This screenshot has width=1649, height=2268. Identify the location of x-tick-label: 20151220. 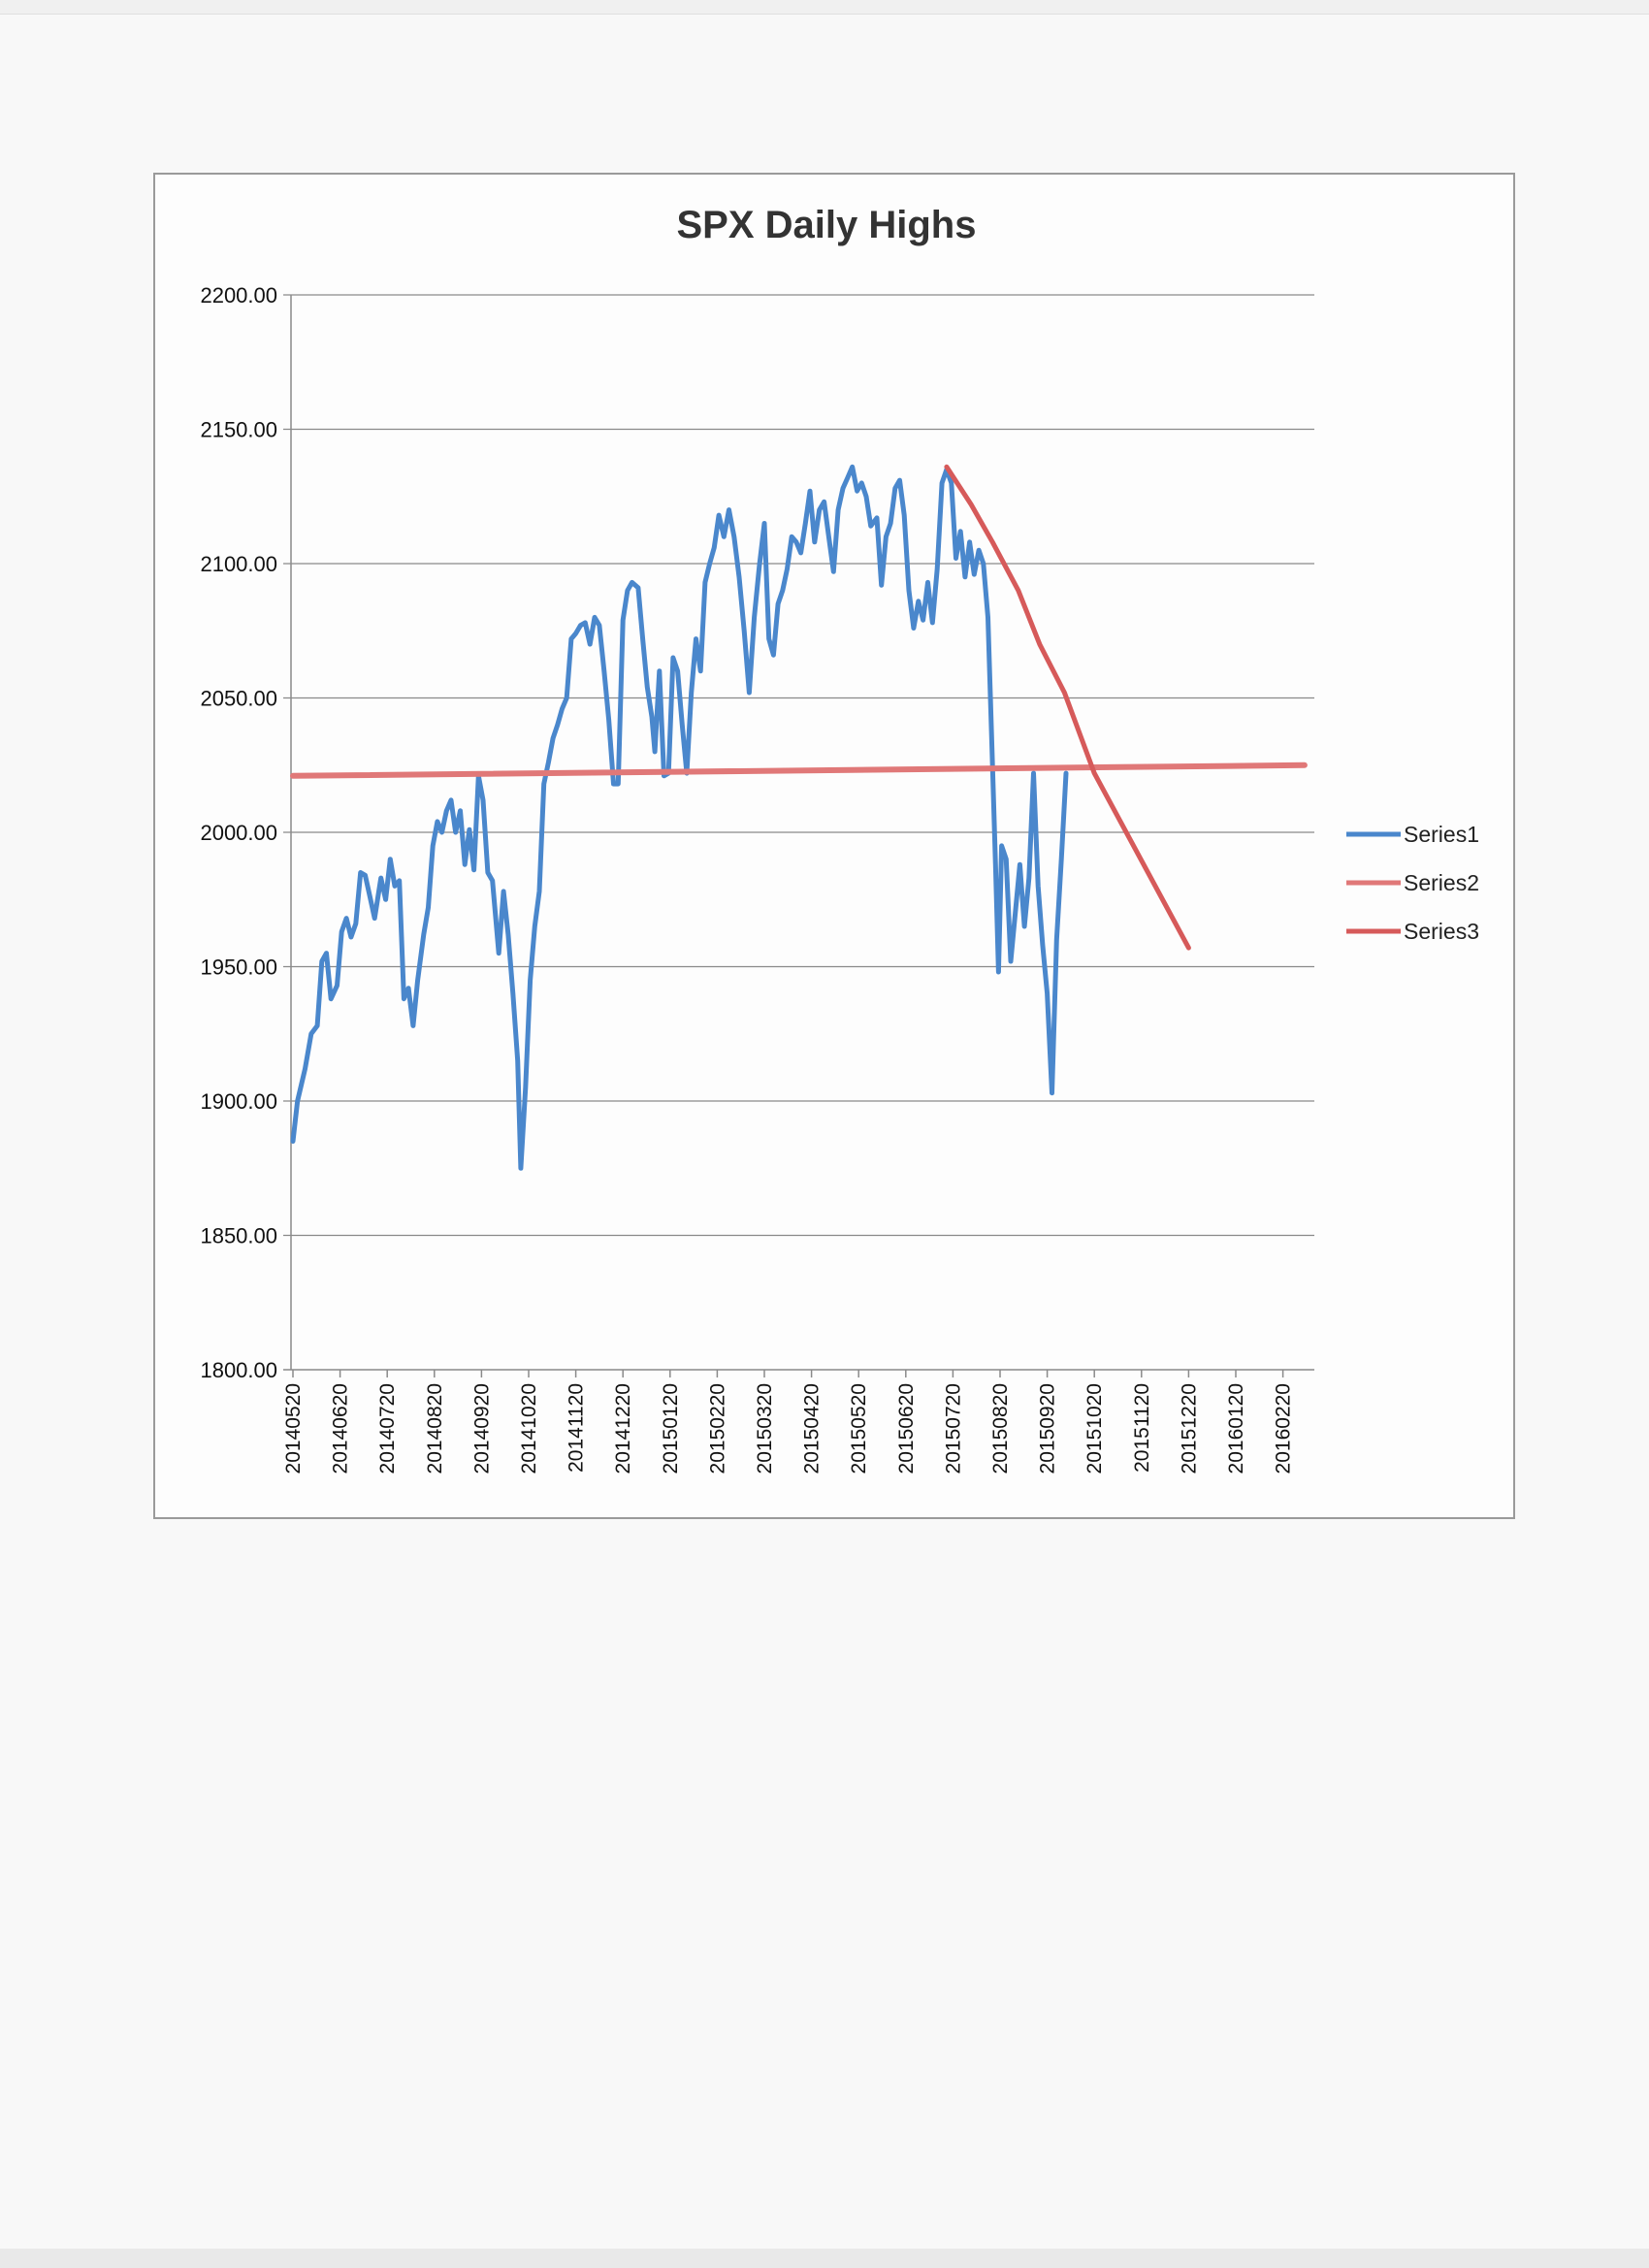
(1189, 1428).